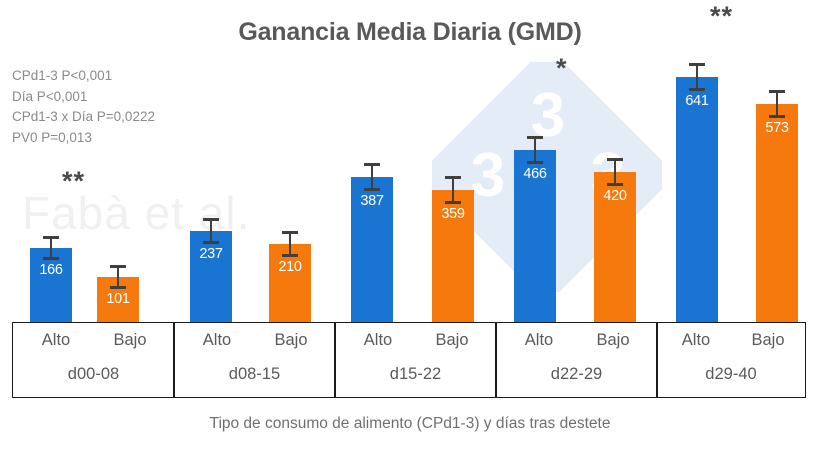 This screenshot has width=820, height=461. What do you see at coordinates (777, 128) in the screenshot?
I see `bar-value-label: 573` at bounding box center [777, 128].